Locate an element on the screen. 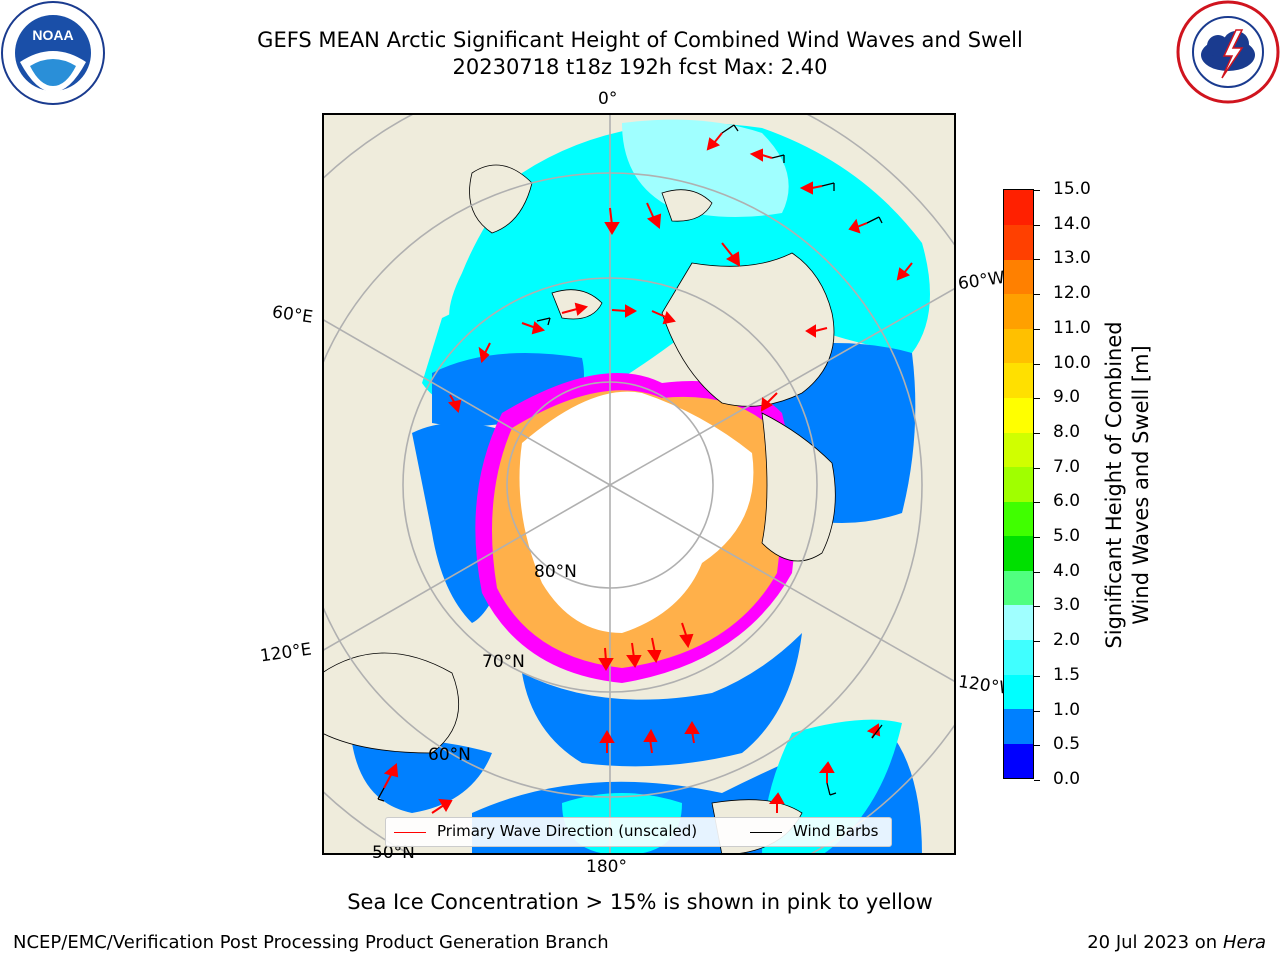 This screenshot has height=960, width=1280. colorbar-label-line1: Significant Height of Combined is located at coordinates (1114, 485).